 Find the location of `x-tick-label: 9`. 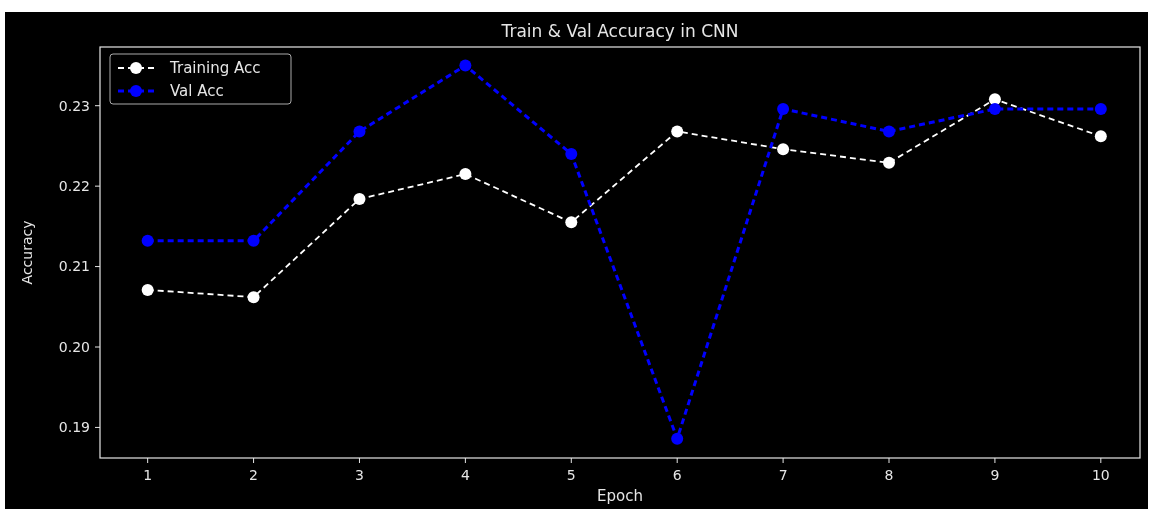

x-tick-label: 9 is located at coordinates (995, 475).